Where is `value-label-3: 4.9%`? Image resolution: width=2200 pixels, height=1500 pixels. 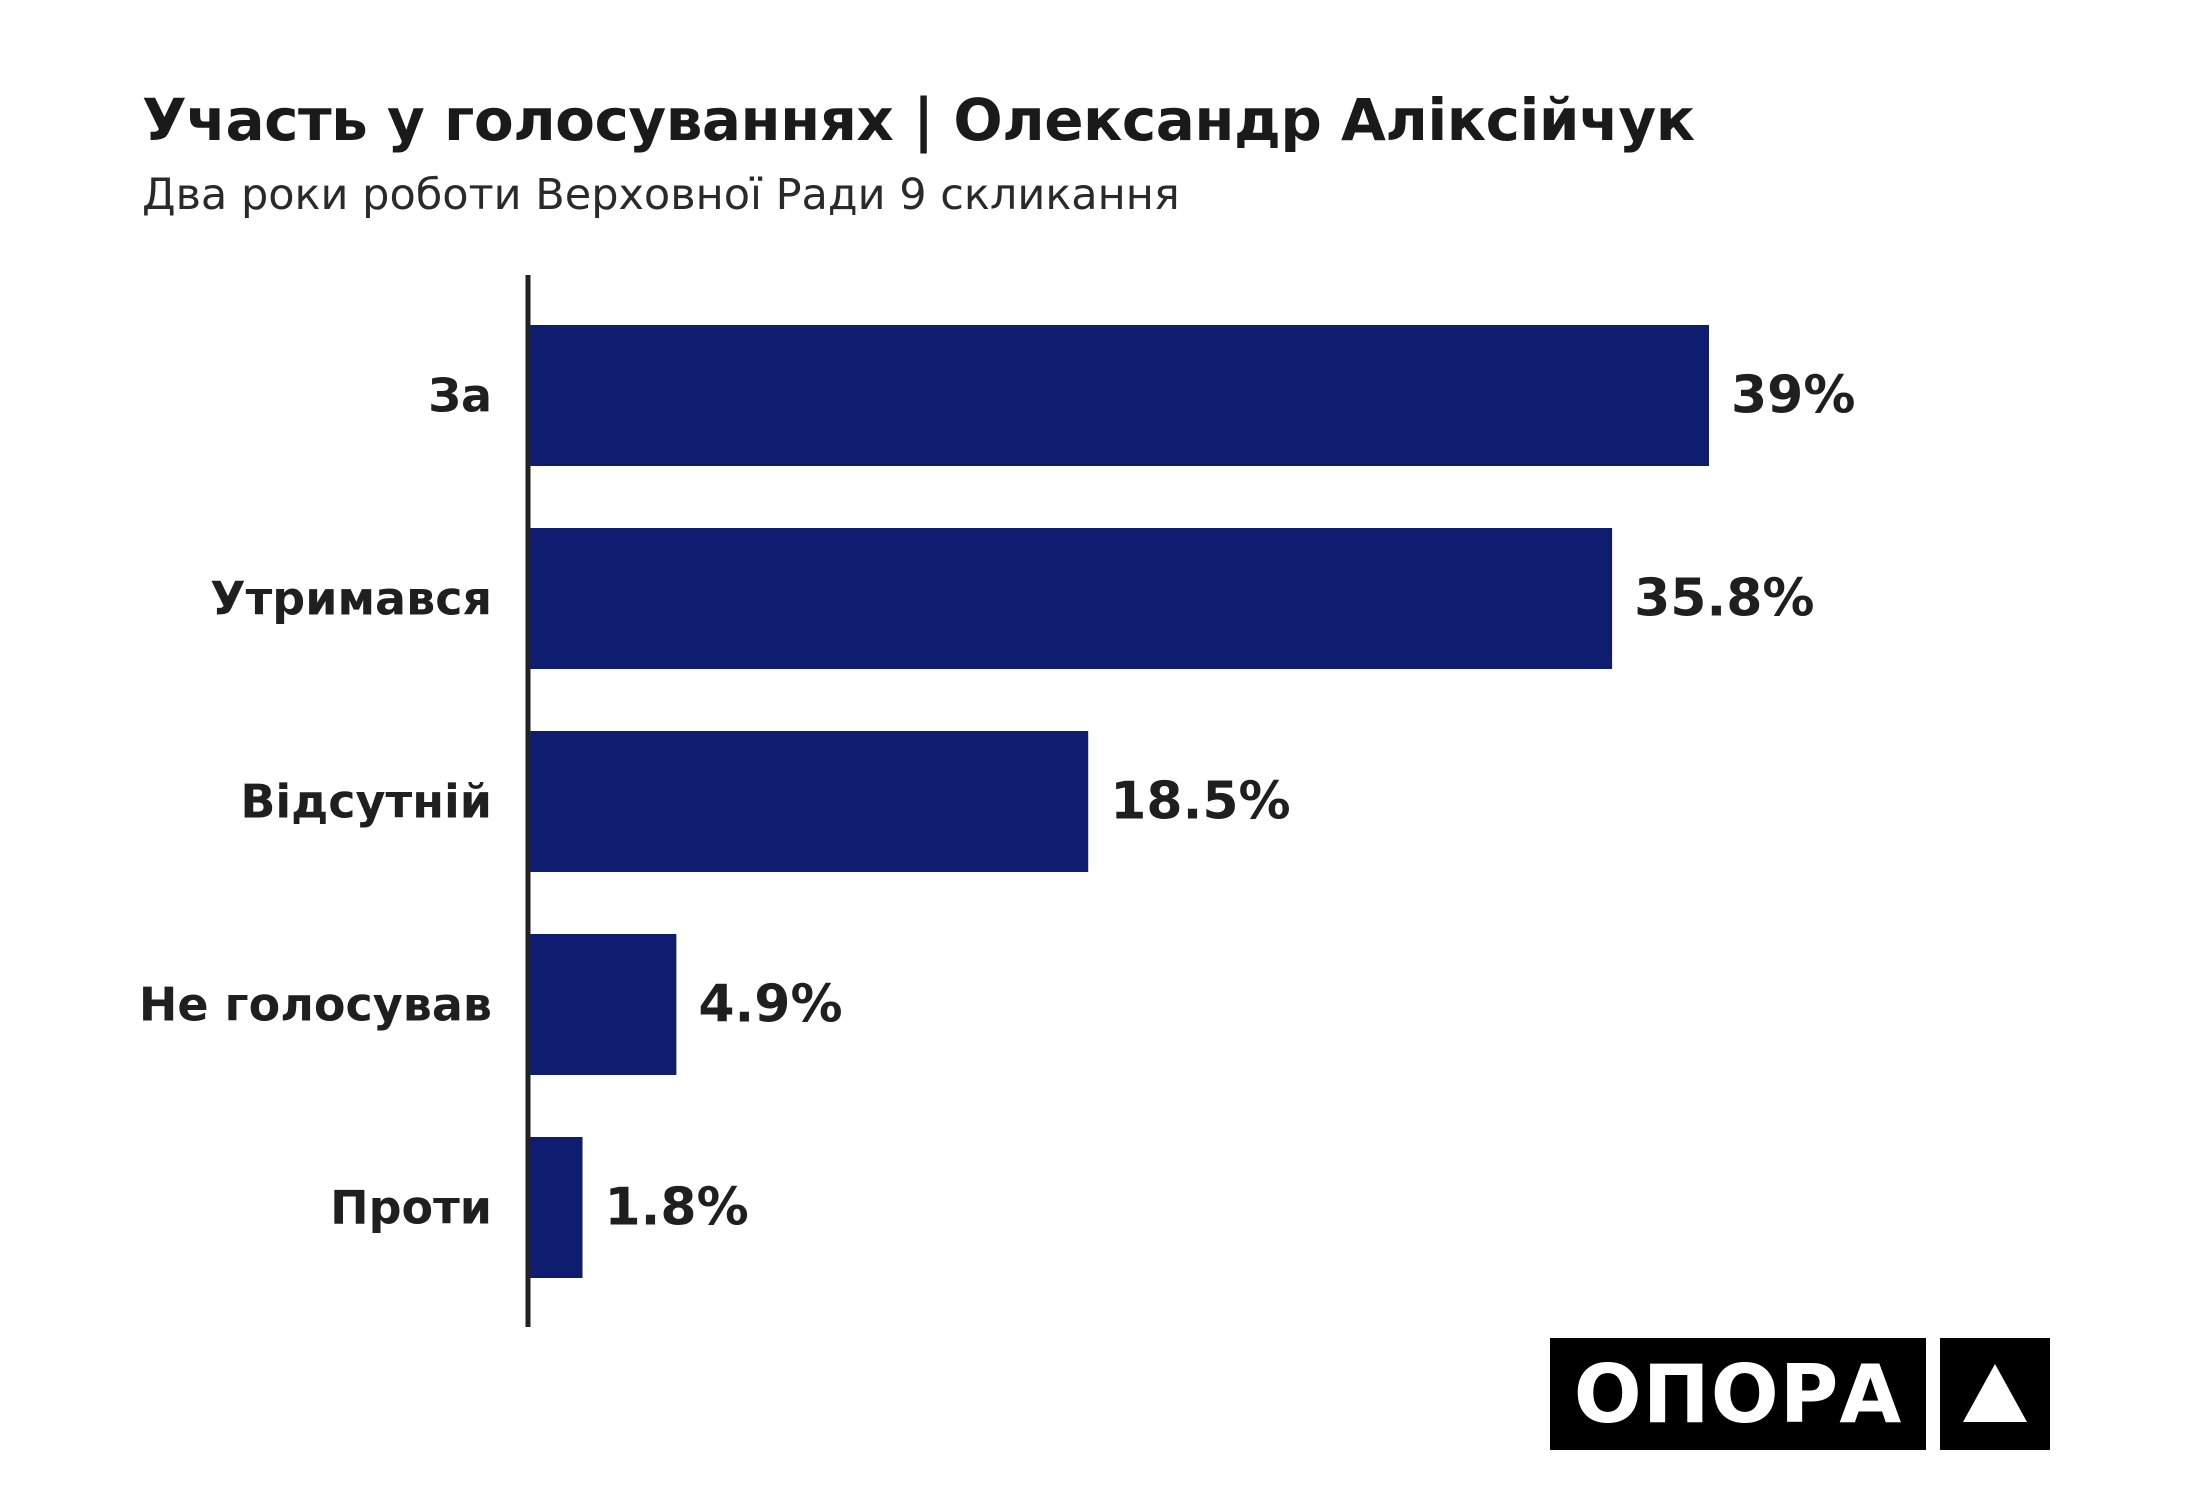 value-label-3: 4.9% is located at coordinates (770, 1005).